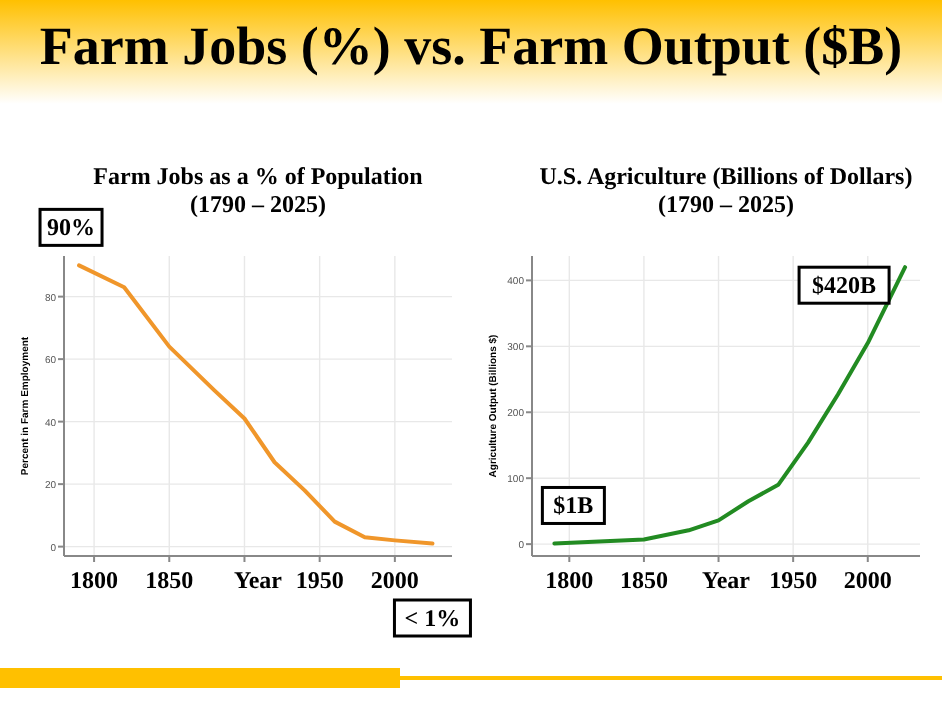 The height and width of the screenshot is (706, 942). I want to click on chart-title: Farm Jobs as a % of Population (1790 – 2025), so click(258, 190).